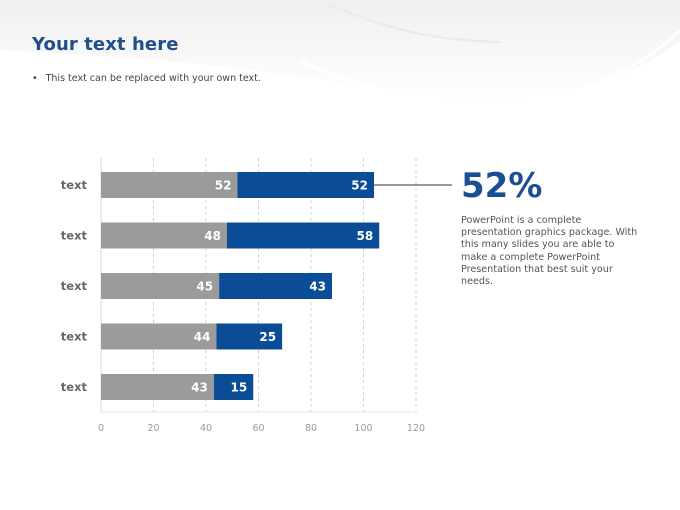 Image resolution: width=680 pixels, height=510 pixels. Describe the element at coordinates (365, 236) in the screenshot. I see `data-label: 58` at that location.